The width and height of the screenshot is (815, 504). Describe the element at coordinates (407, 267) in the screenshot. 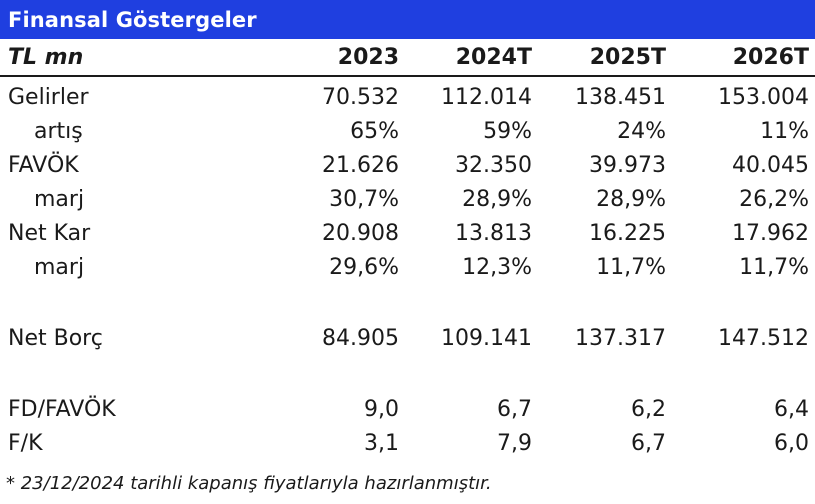

I see `table-row-net-kar-marj: marj 29,6% 12,3% 11,7% 11,7%` at that location.